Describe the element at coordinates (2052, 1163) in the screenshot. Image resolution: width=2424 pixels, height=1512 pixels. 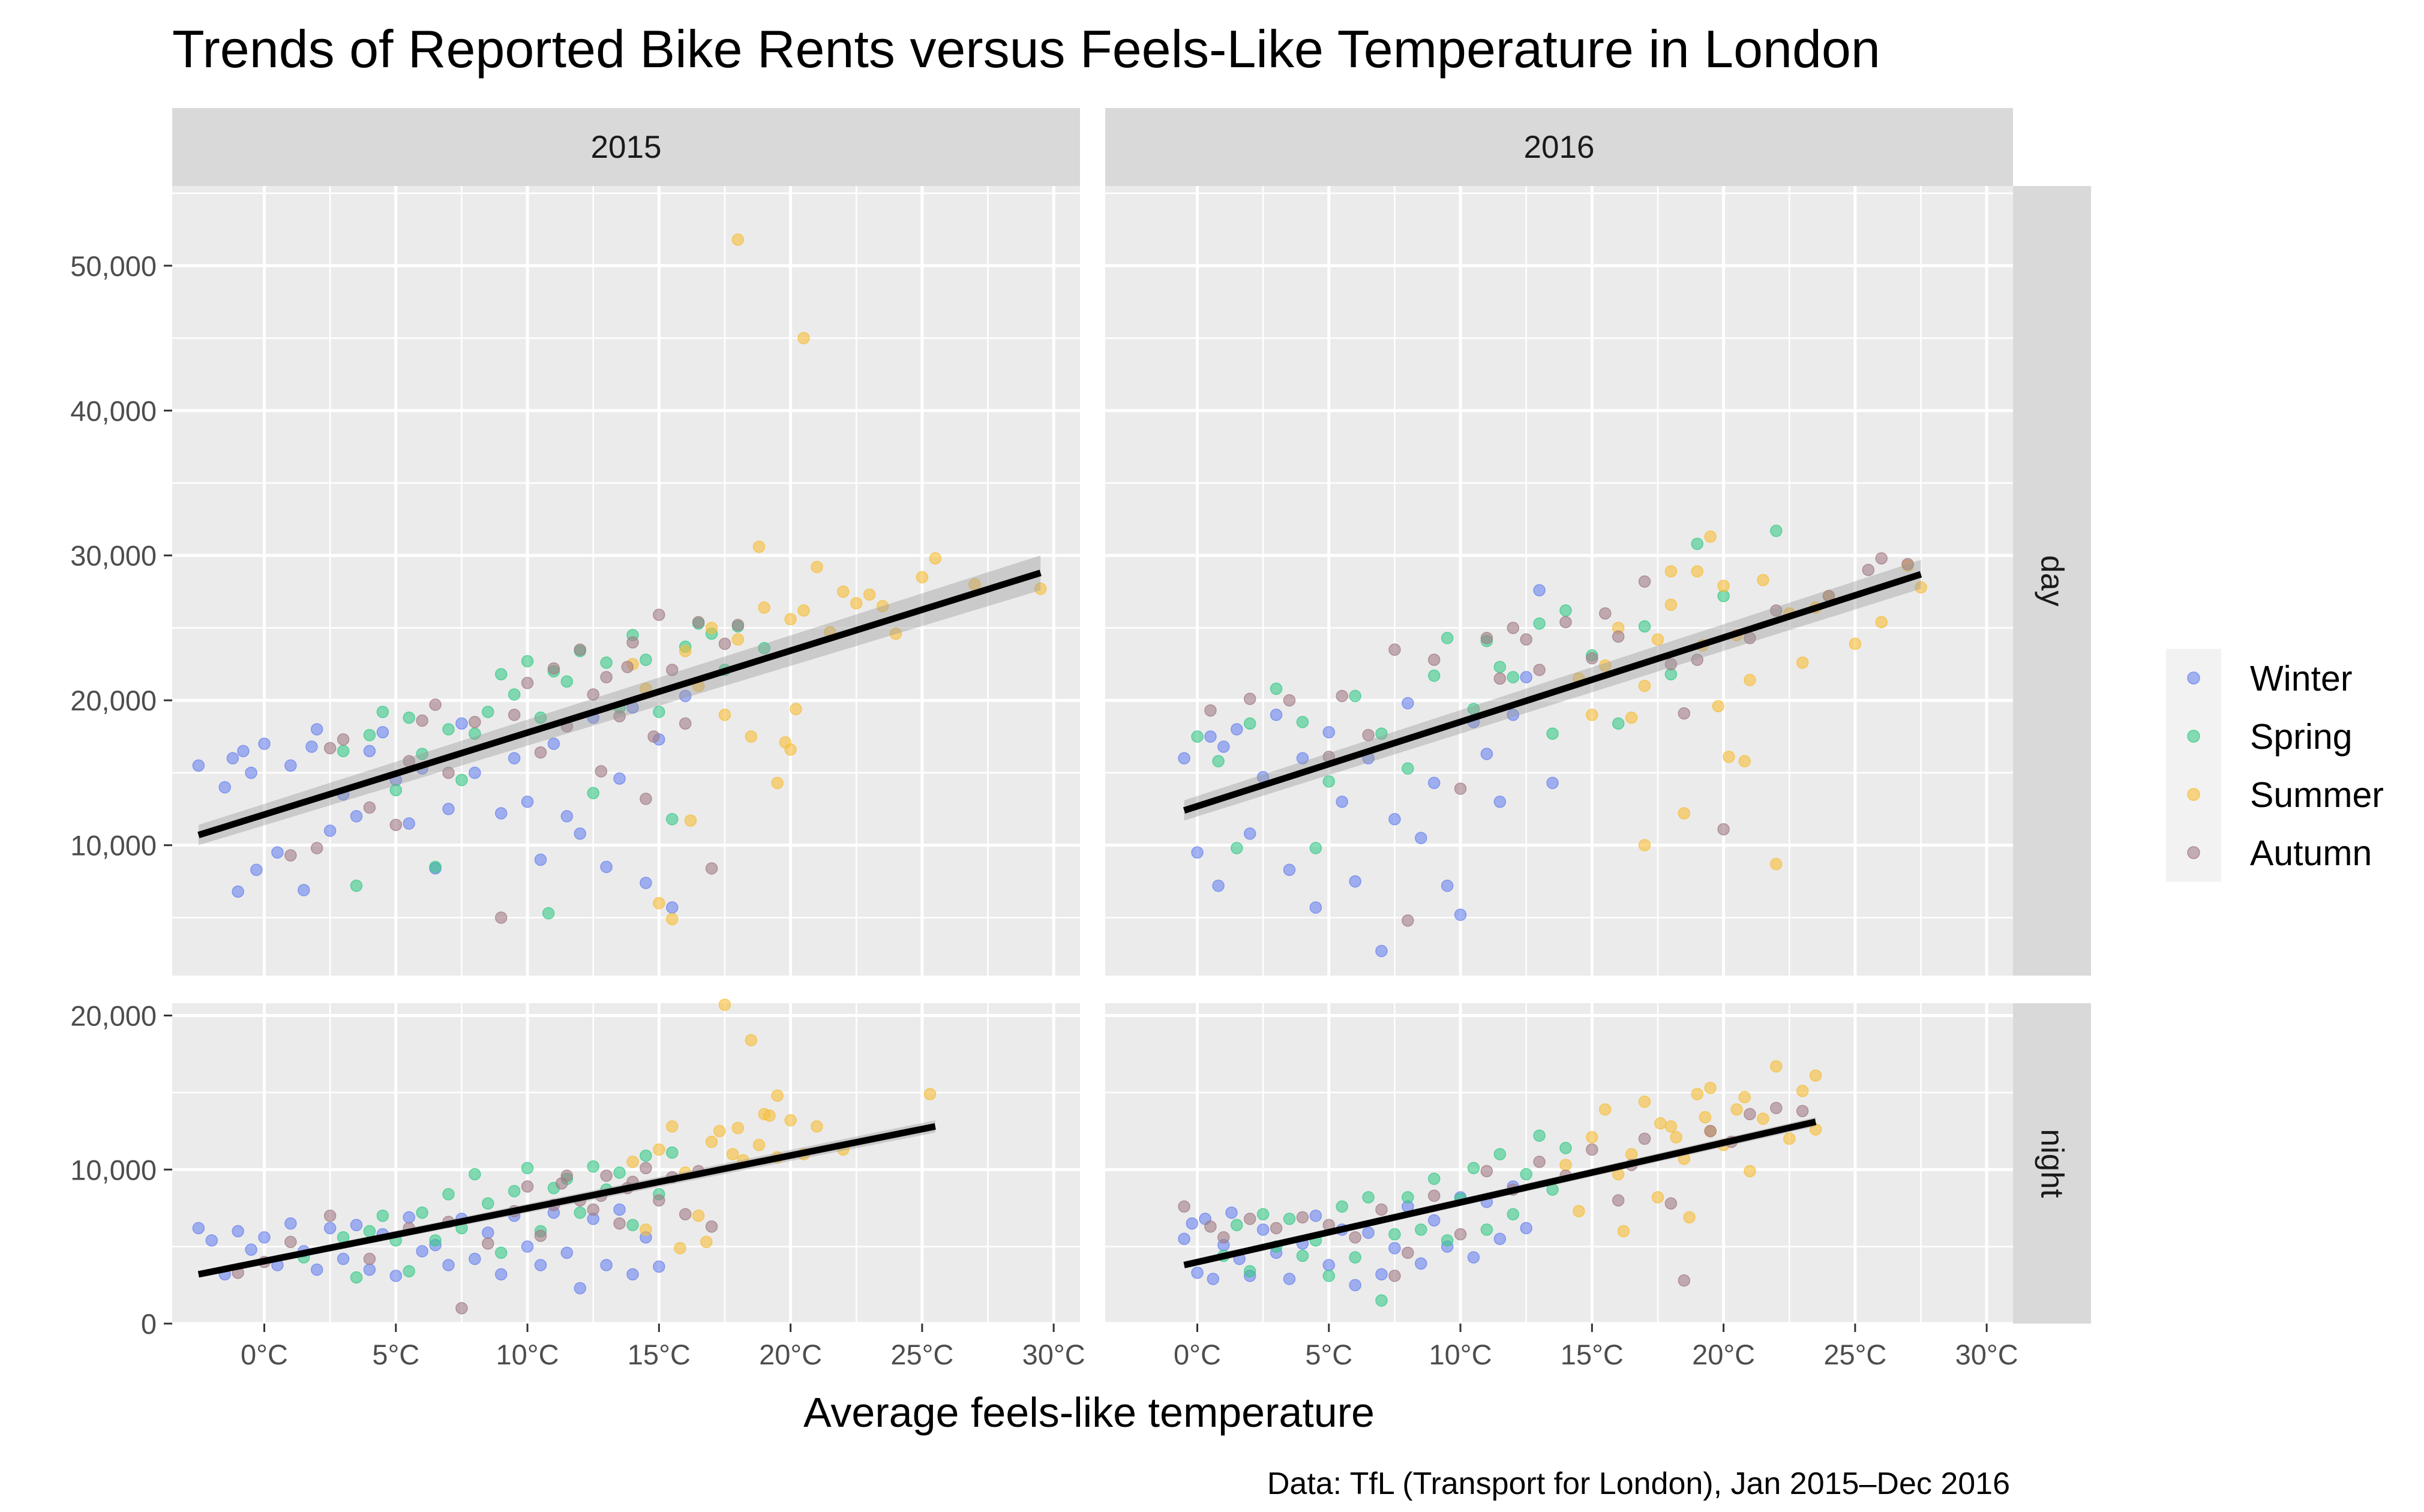
I see `facet-strip-night` at that location.